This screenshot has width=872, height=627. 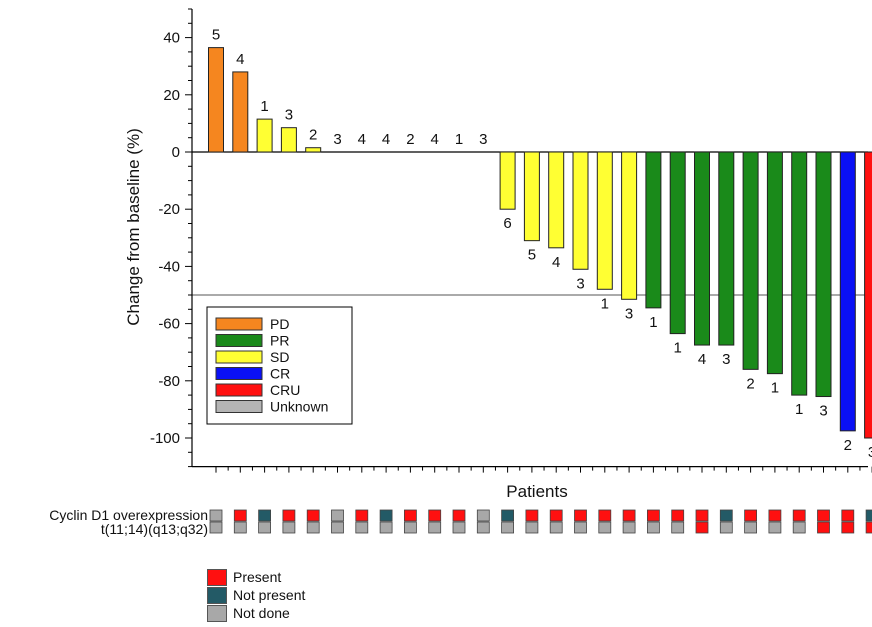 I want to click on track-label-cyclin-d1: Cyclin D1 overexpression, so click(x=128, y=515).